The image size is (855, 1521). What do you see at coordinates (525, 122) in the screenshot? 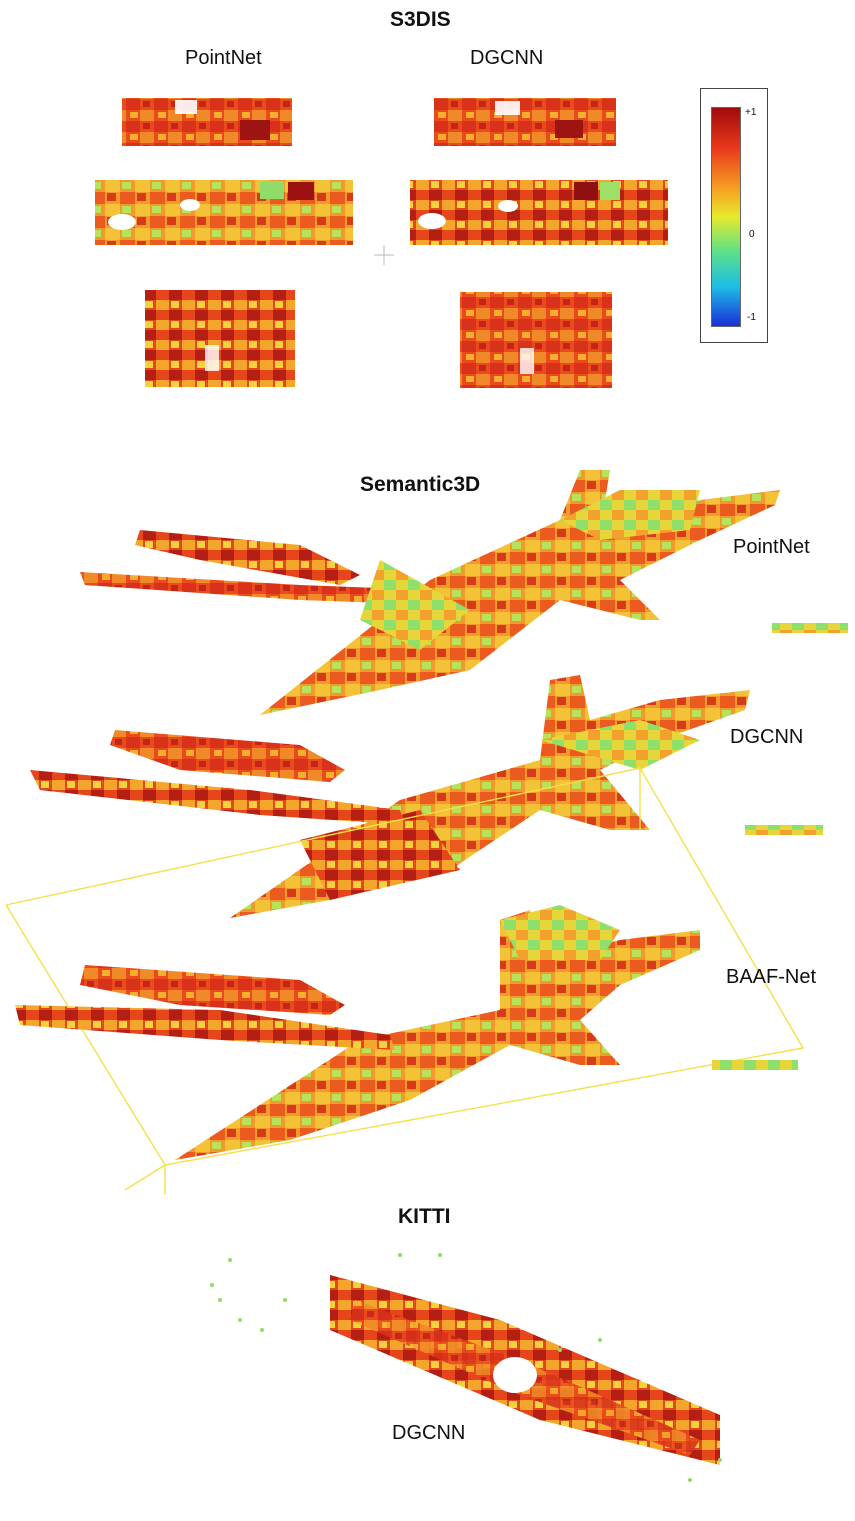
I see `s3dis-dgcnn-area1` at bounding box center [525, 122].